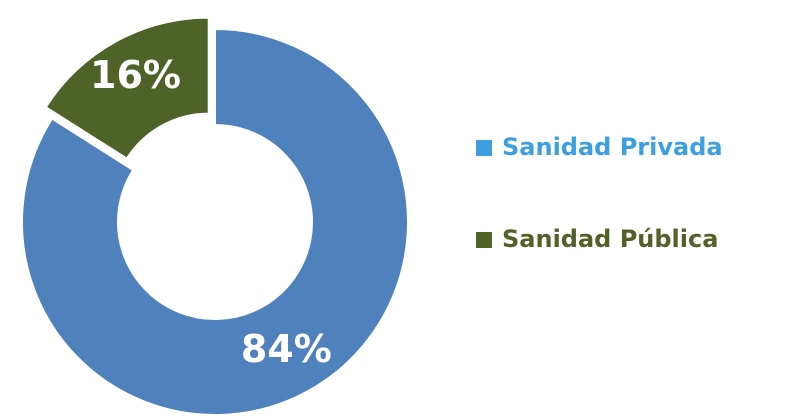  I want to click on data-label: 84%, so click(286, 349).